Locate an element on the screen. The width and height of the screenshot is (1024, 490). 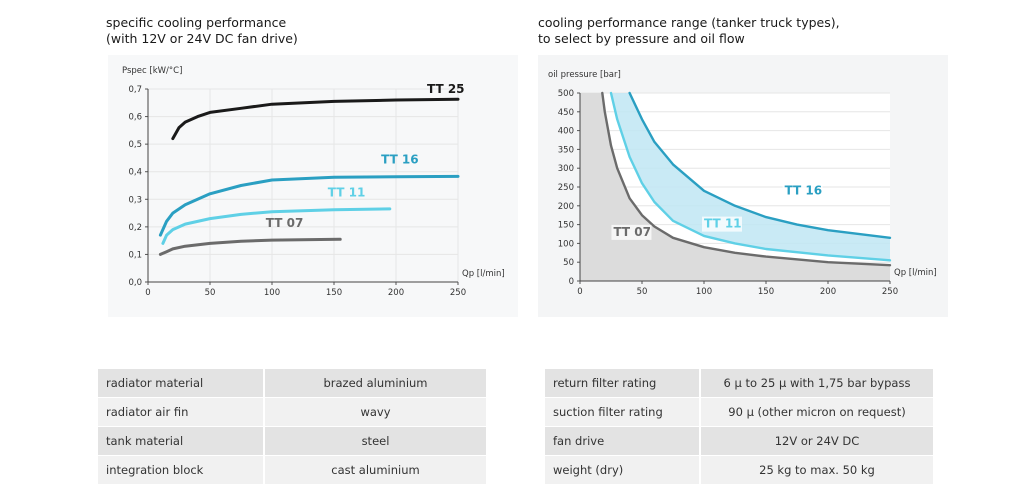
y-tick-label: 0,7 is located at coordinates (135, 90).